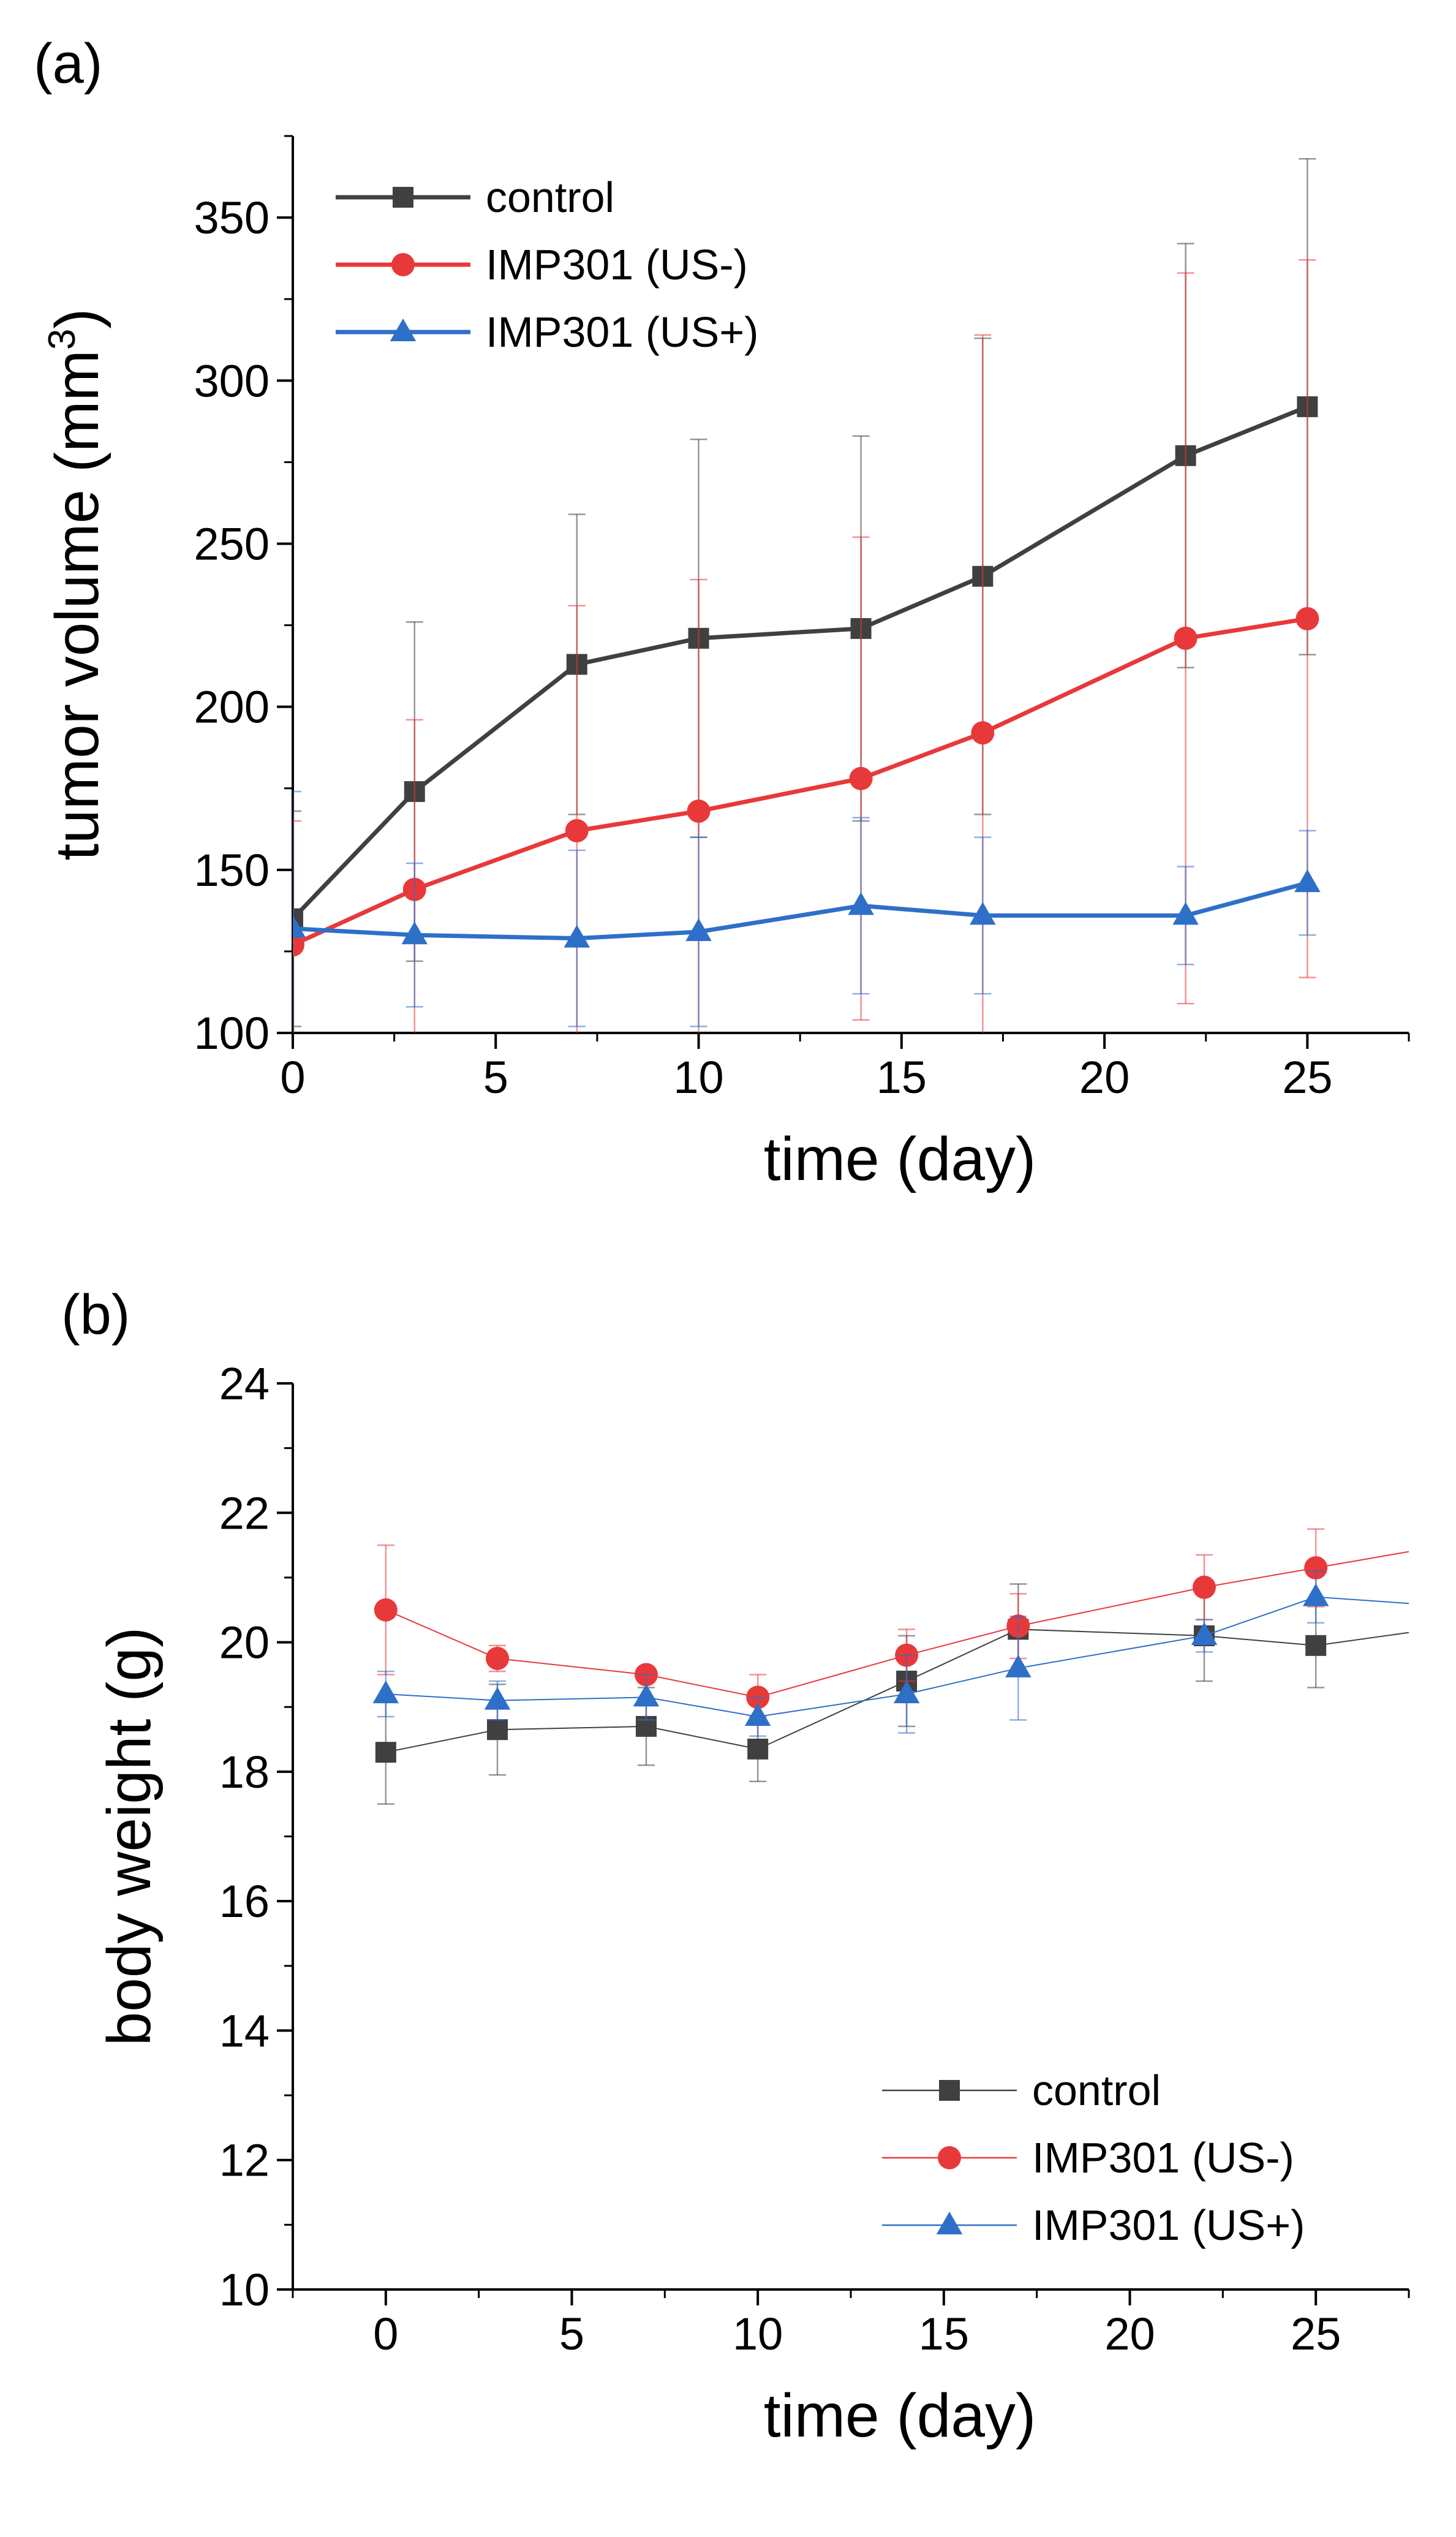 The image size is (1456, 2537). I want to click on panel-b-x-tick-label: 25, so click(1316, 2333).